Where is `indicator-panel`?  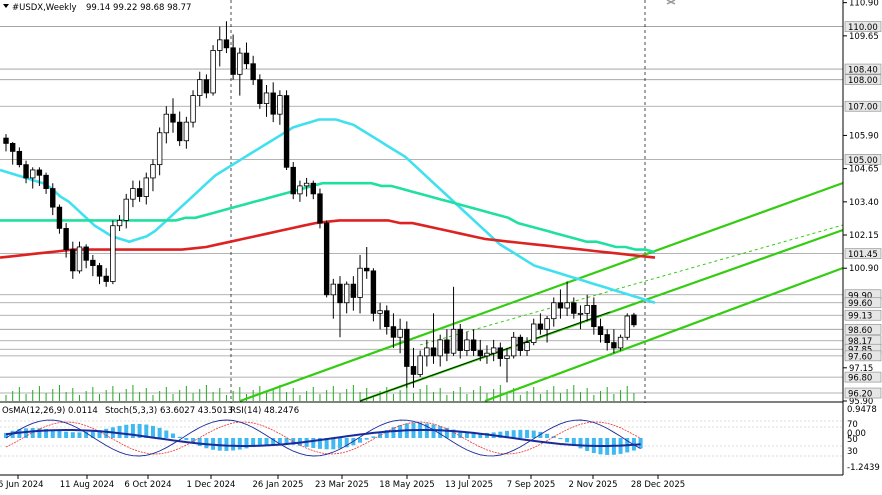
indicator-panel is located at coordinates (421, 439).